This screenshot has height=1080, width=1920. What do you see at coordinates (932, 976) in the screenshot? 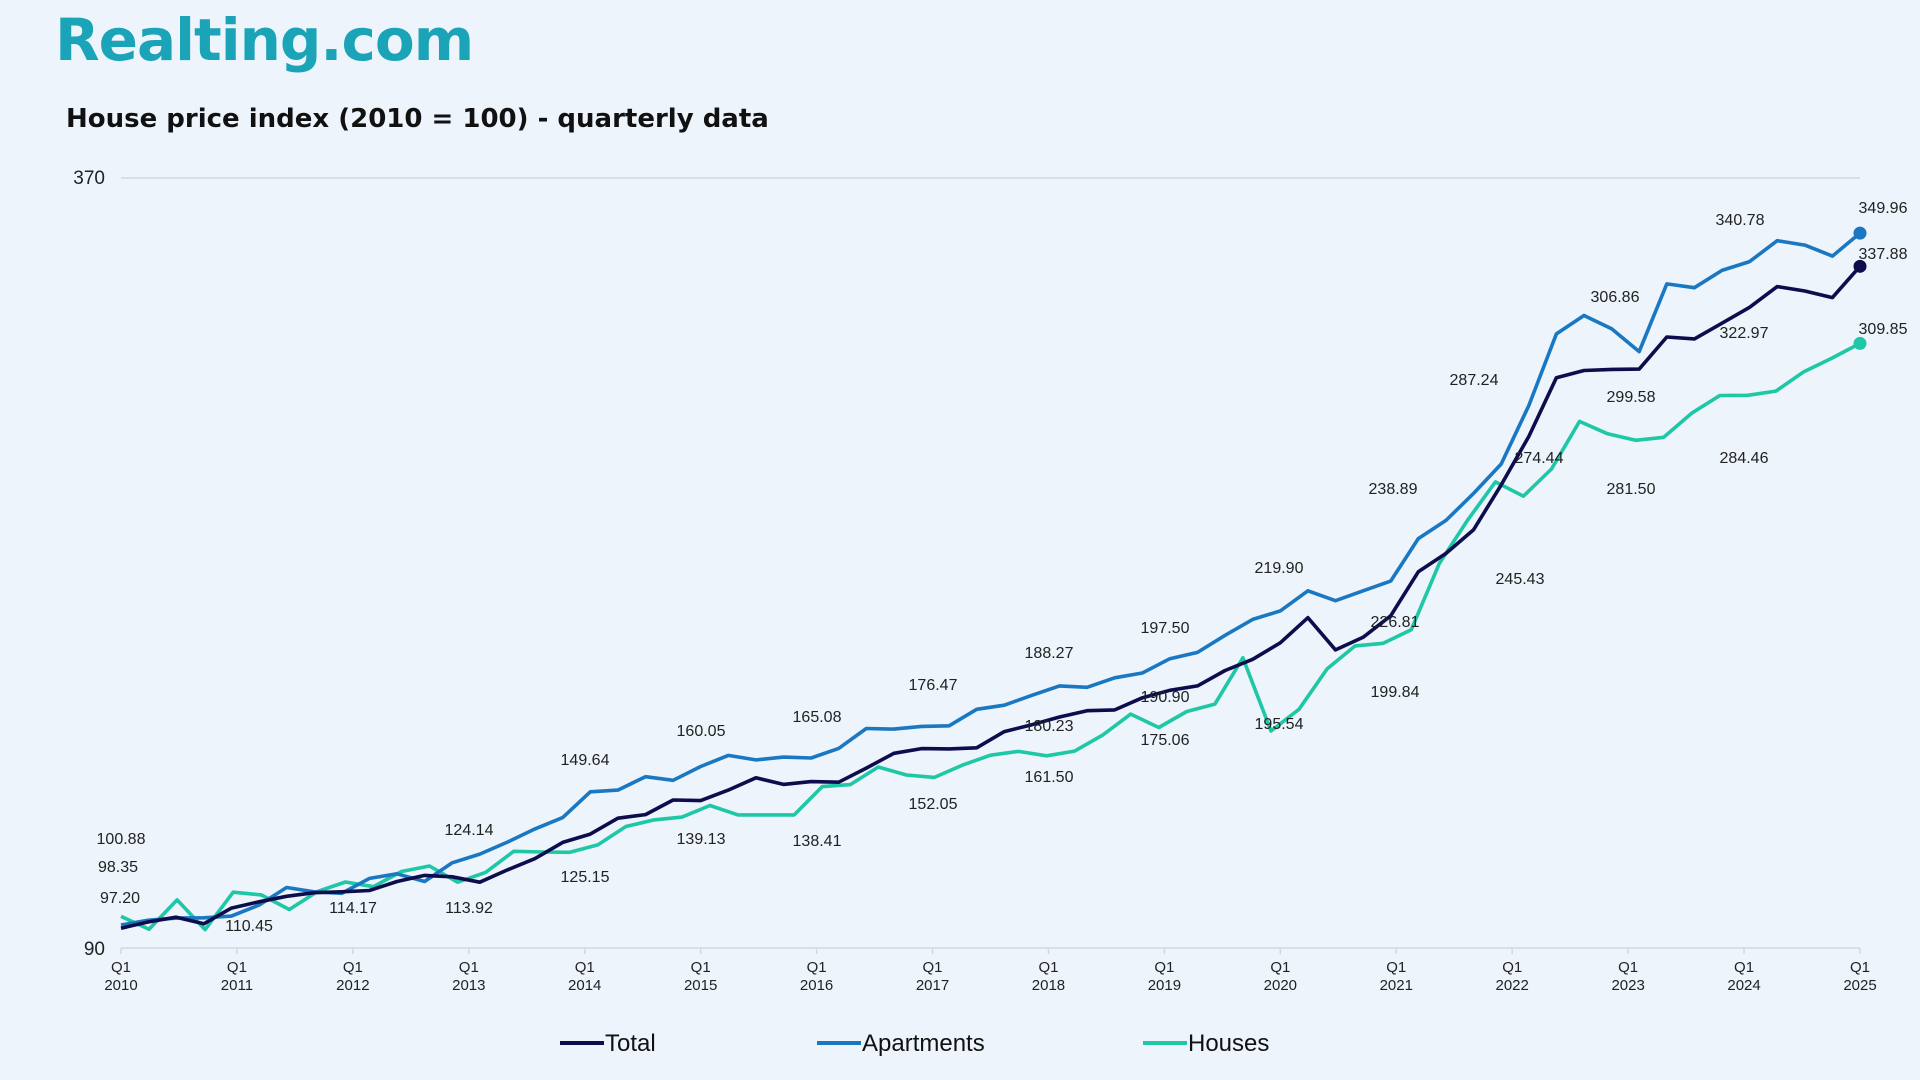
I see `x-tick-label: Q1 2017` at bounding box center [932, 976].